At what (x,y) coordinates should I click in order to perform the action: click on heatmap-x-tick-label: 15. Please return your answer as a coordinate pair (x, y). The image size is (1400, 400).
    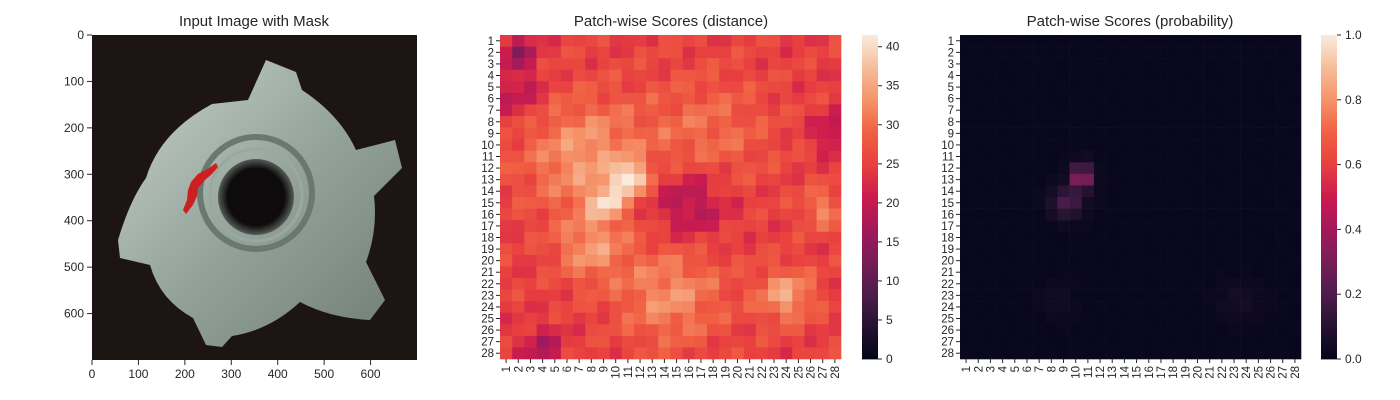
    Looking at the image, I should click on (678, 372).